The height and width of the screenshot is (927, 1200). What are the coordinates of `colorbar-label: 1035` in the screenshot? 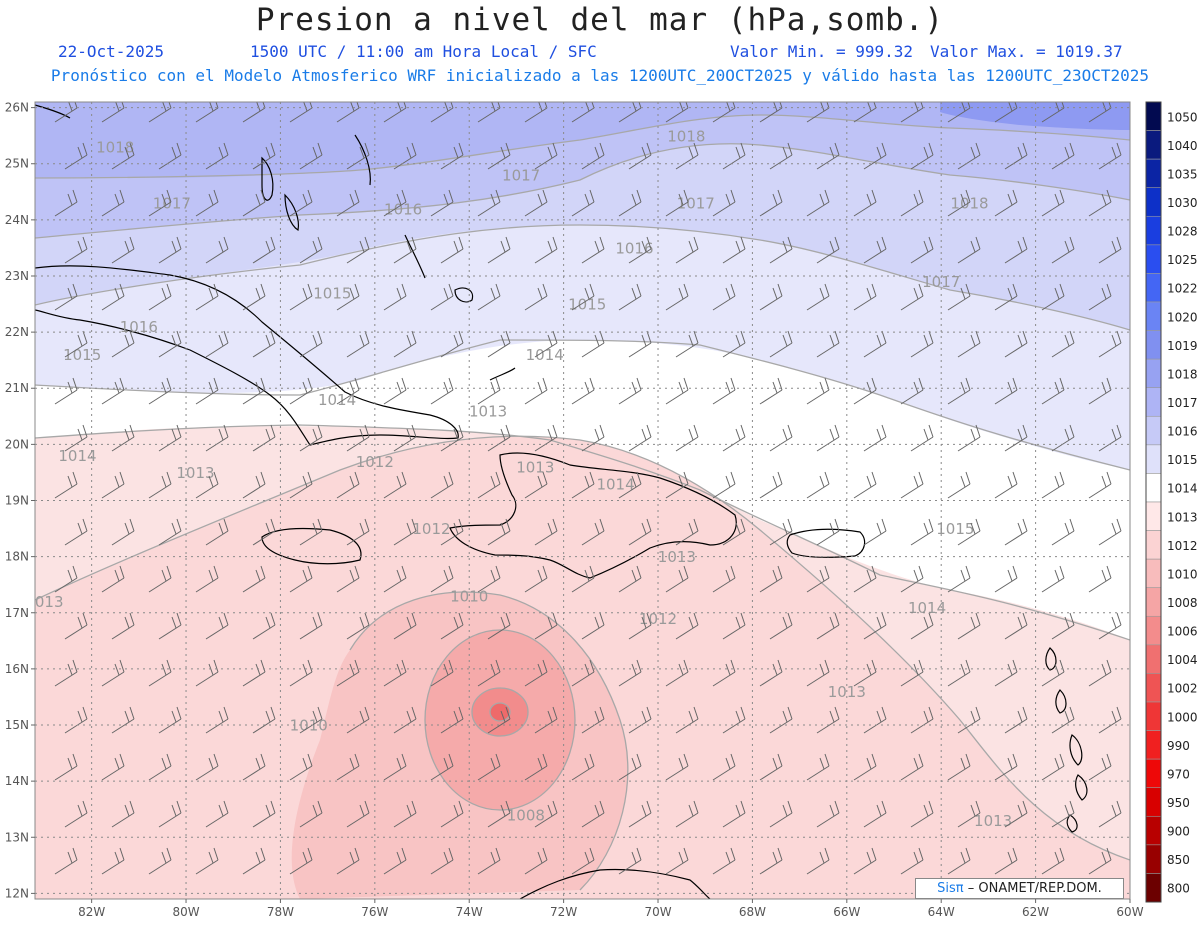 It's located at (1182, 174).